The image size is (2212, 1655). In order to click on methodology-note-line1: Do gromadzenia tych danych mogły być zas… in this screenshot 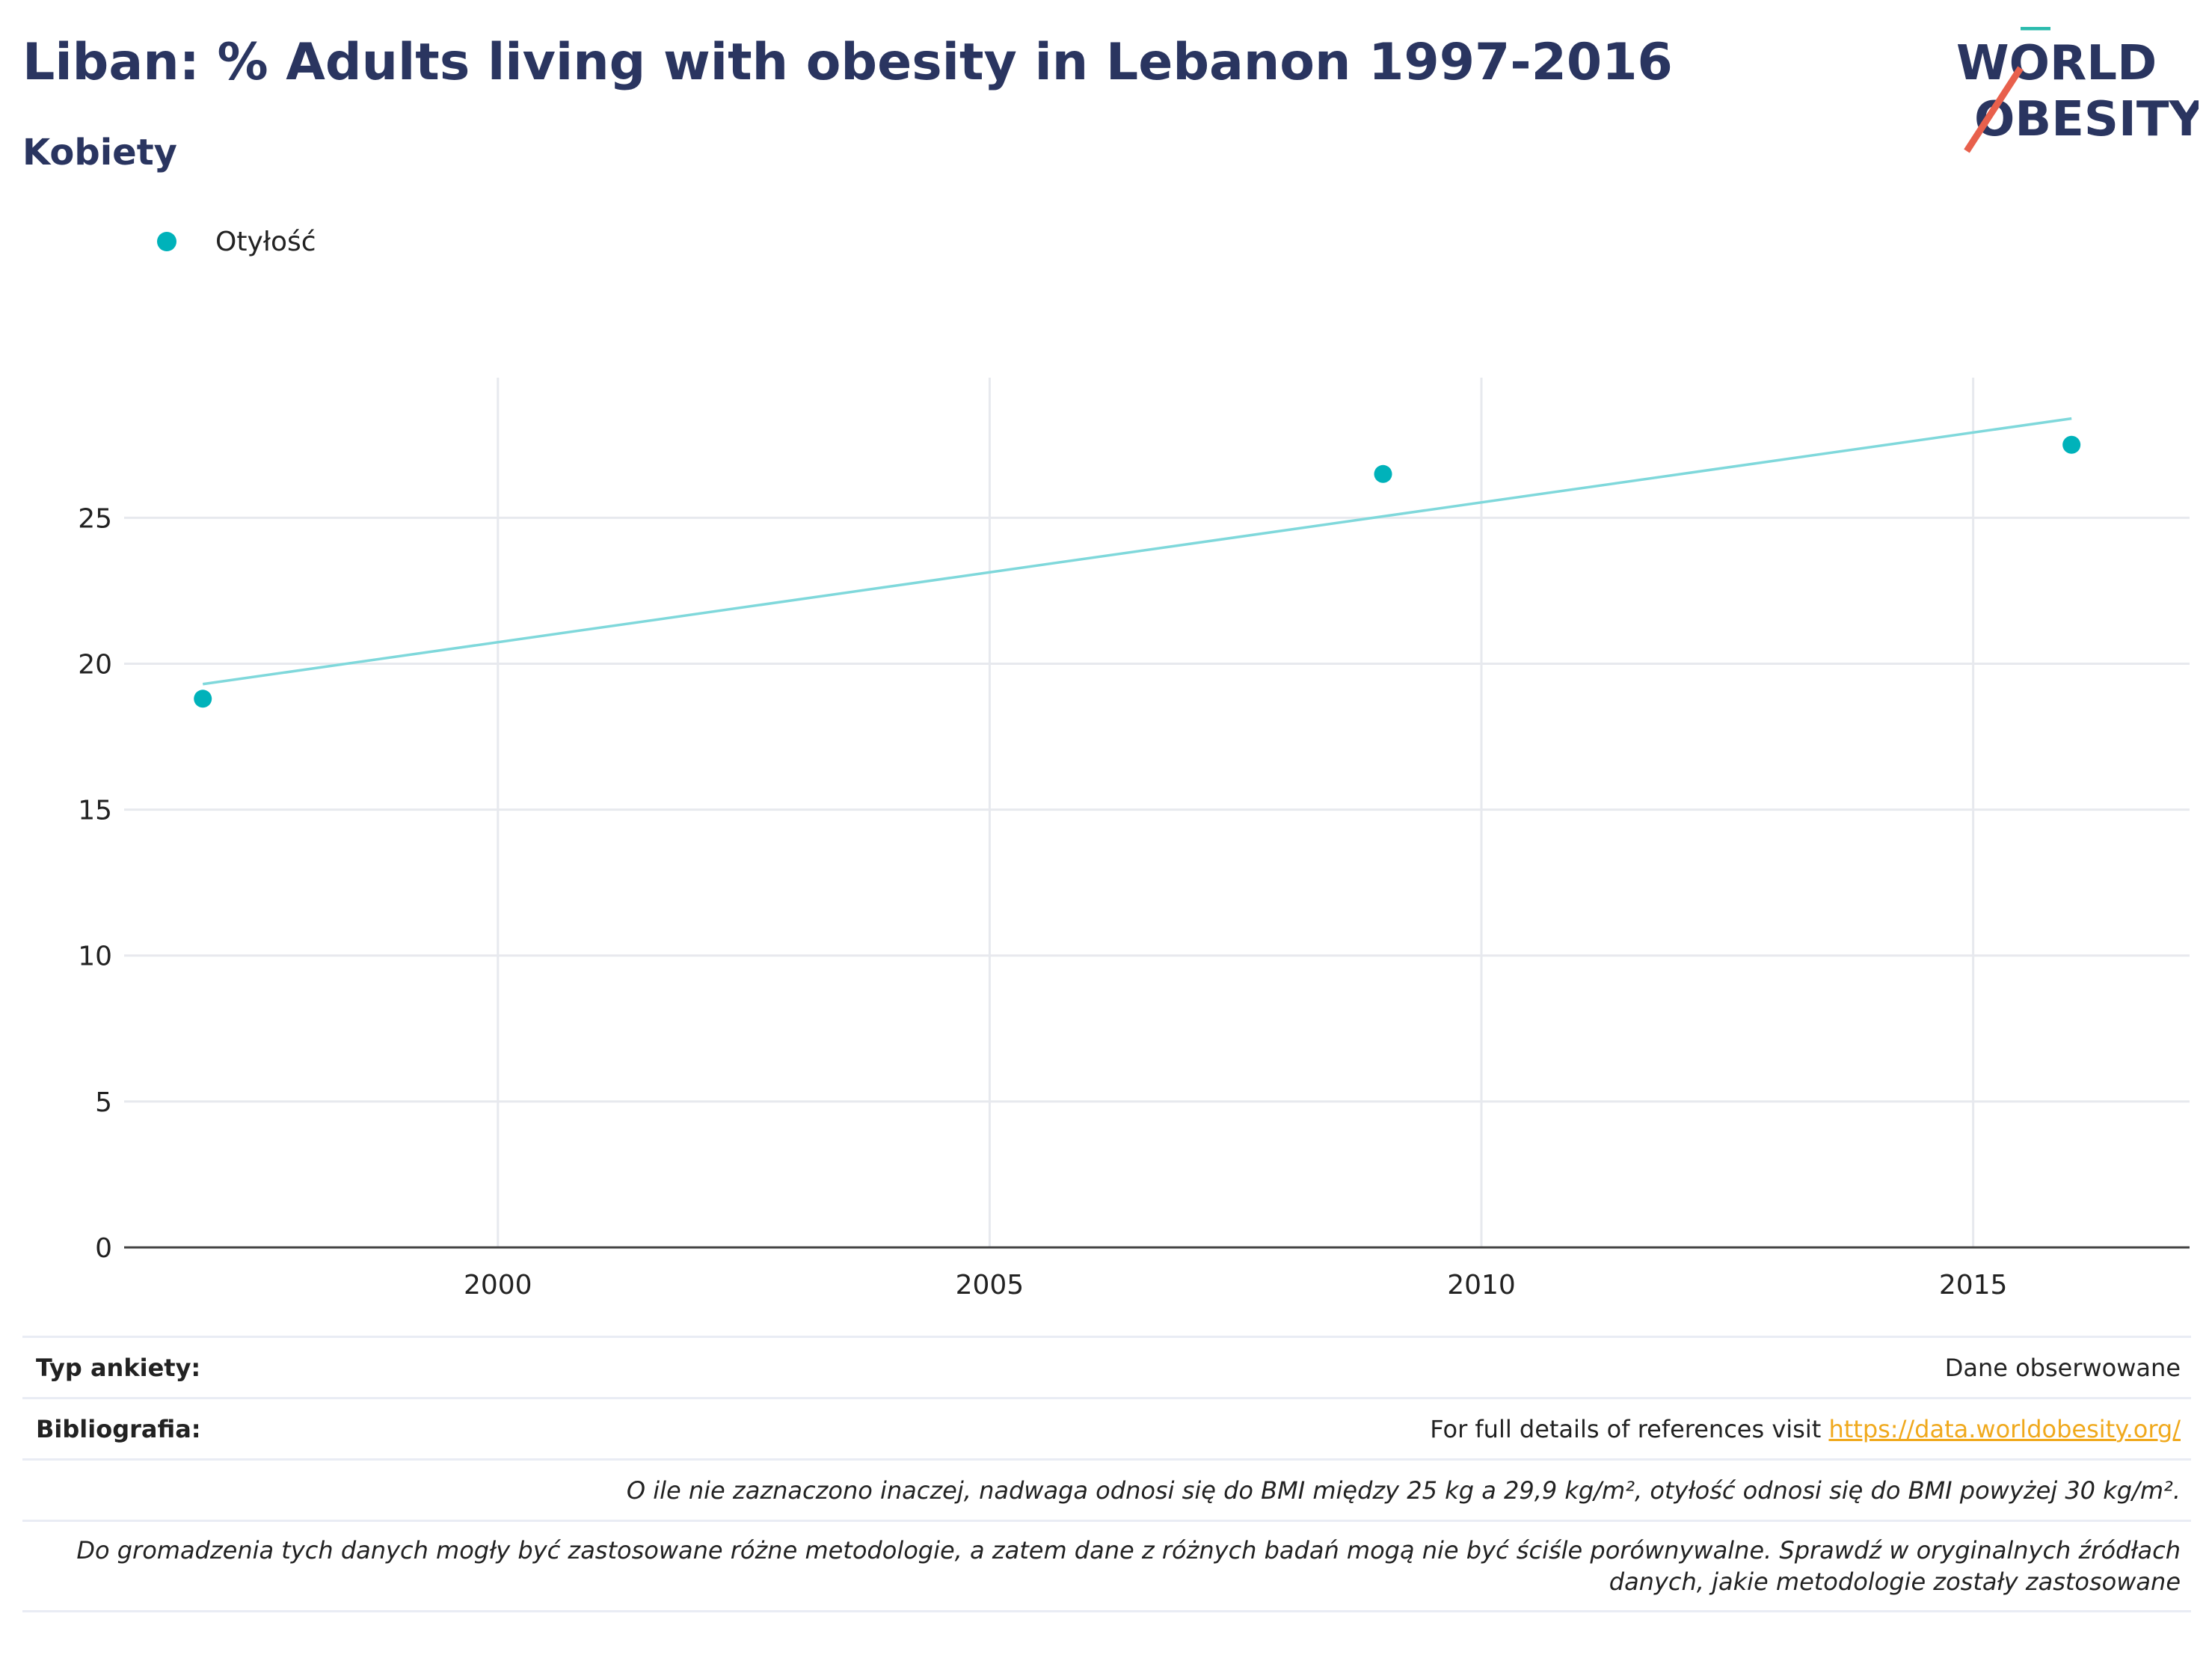, I will do `click(1128, 1550)`.